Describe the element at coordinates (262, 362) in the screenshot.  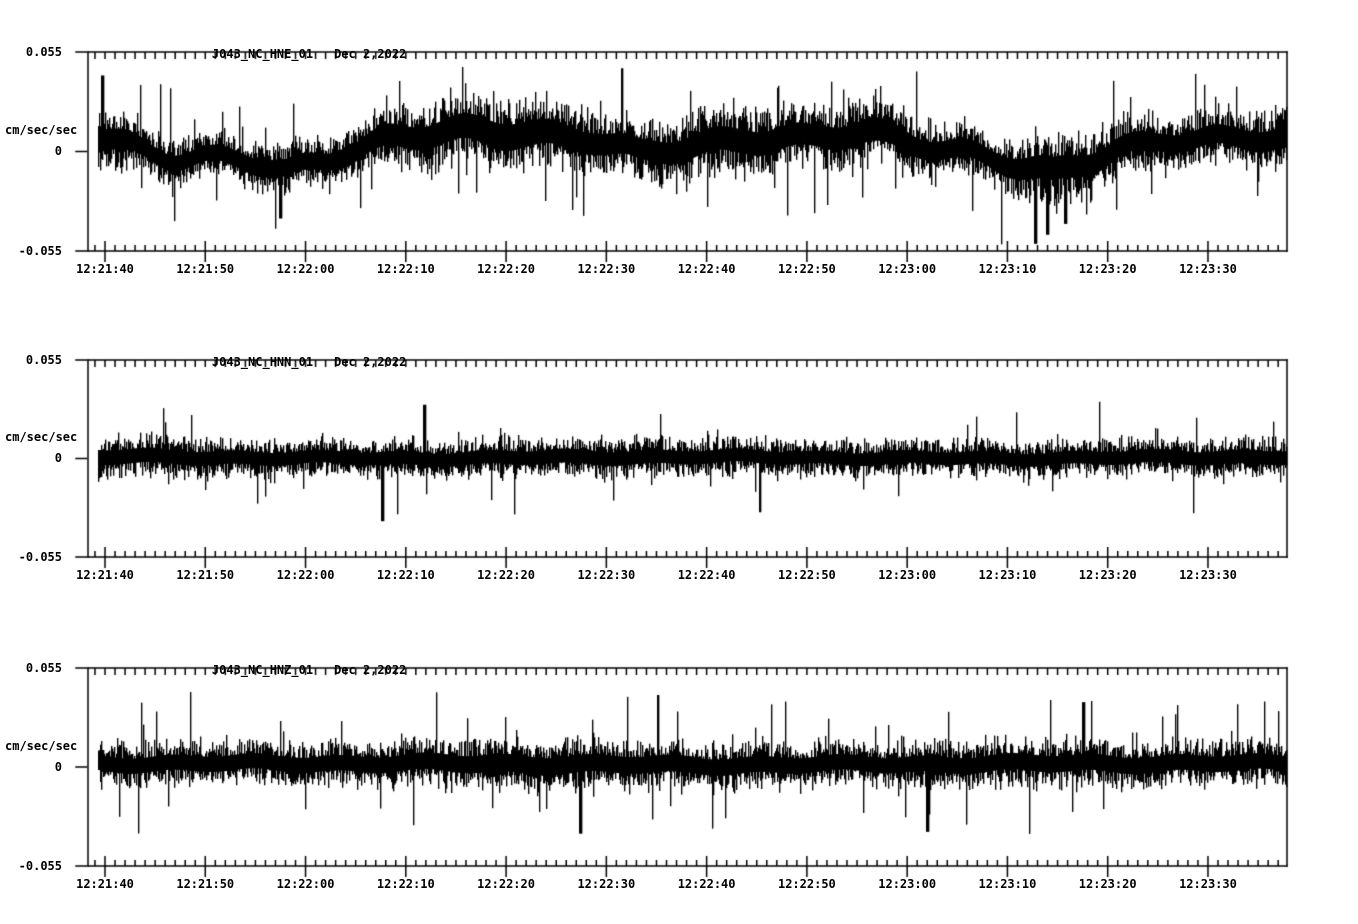
I see `station-channel-label: J043_NC_HNN_01` at that location.